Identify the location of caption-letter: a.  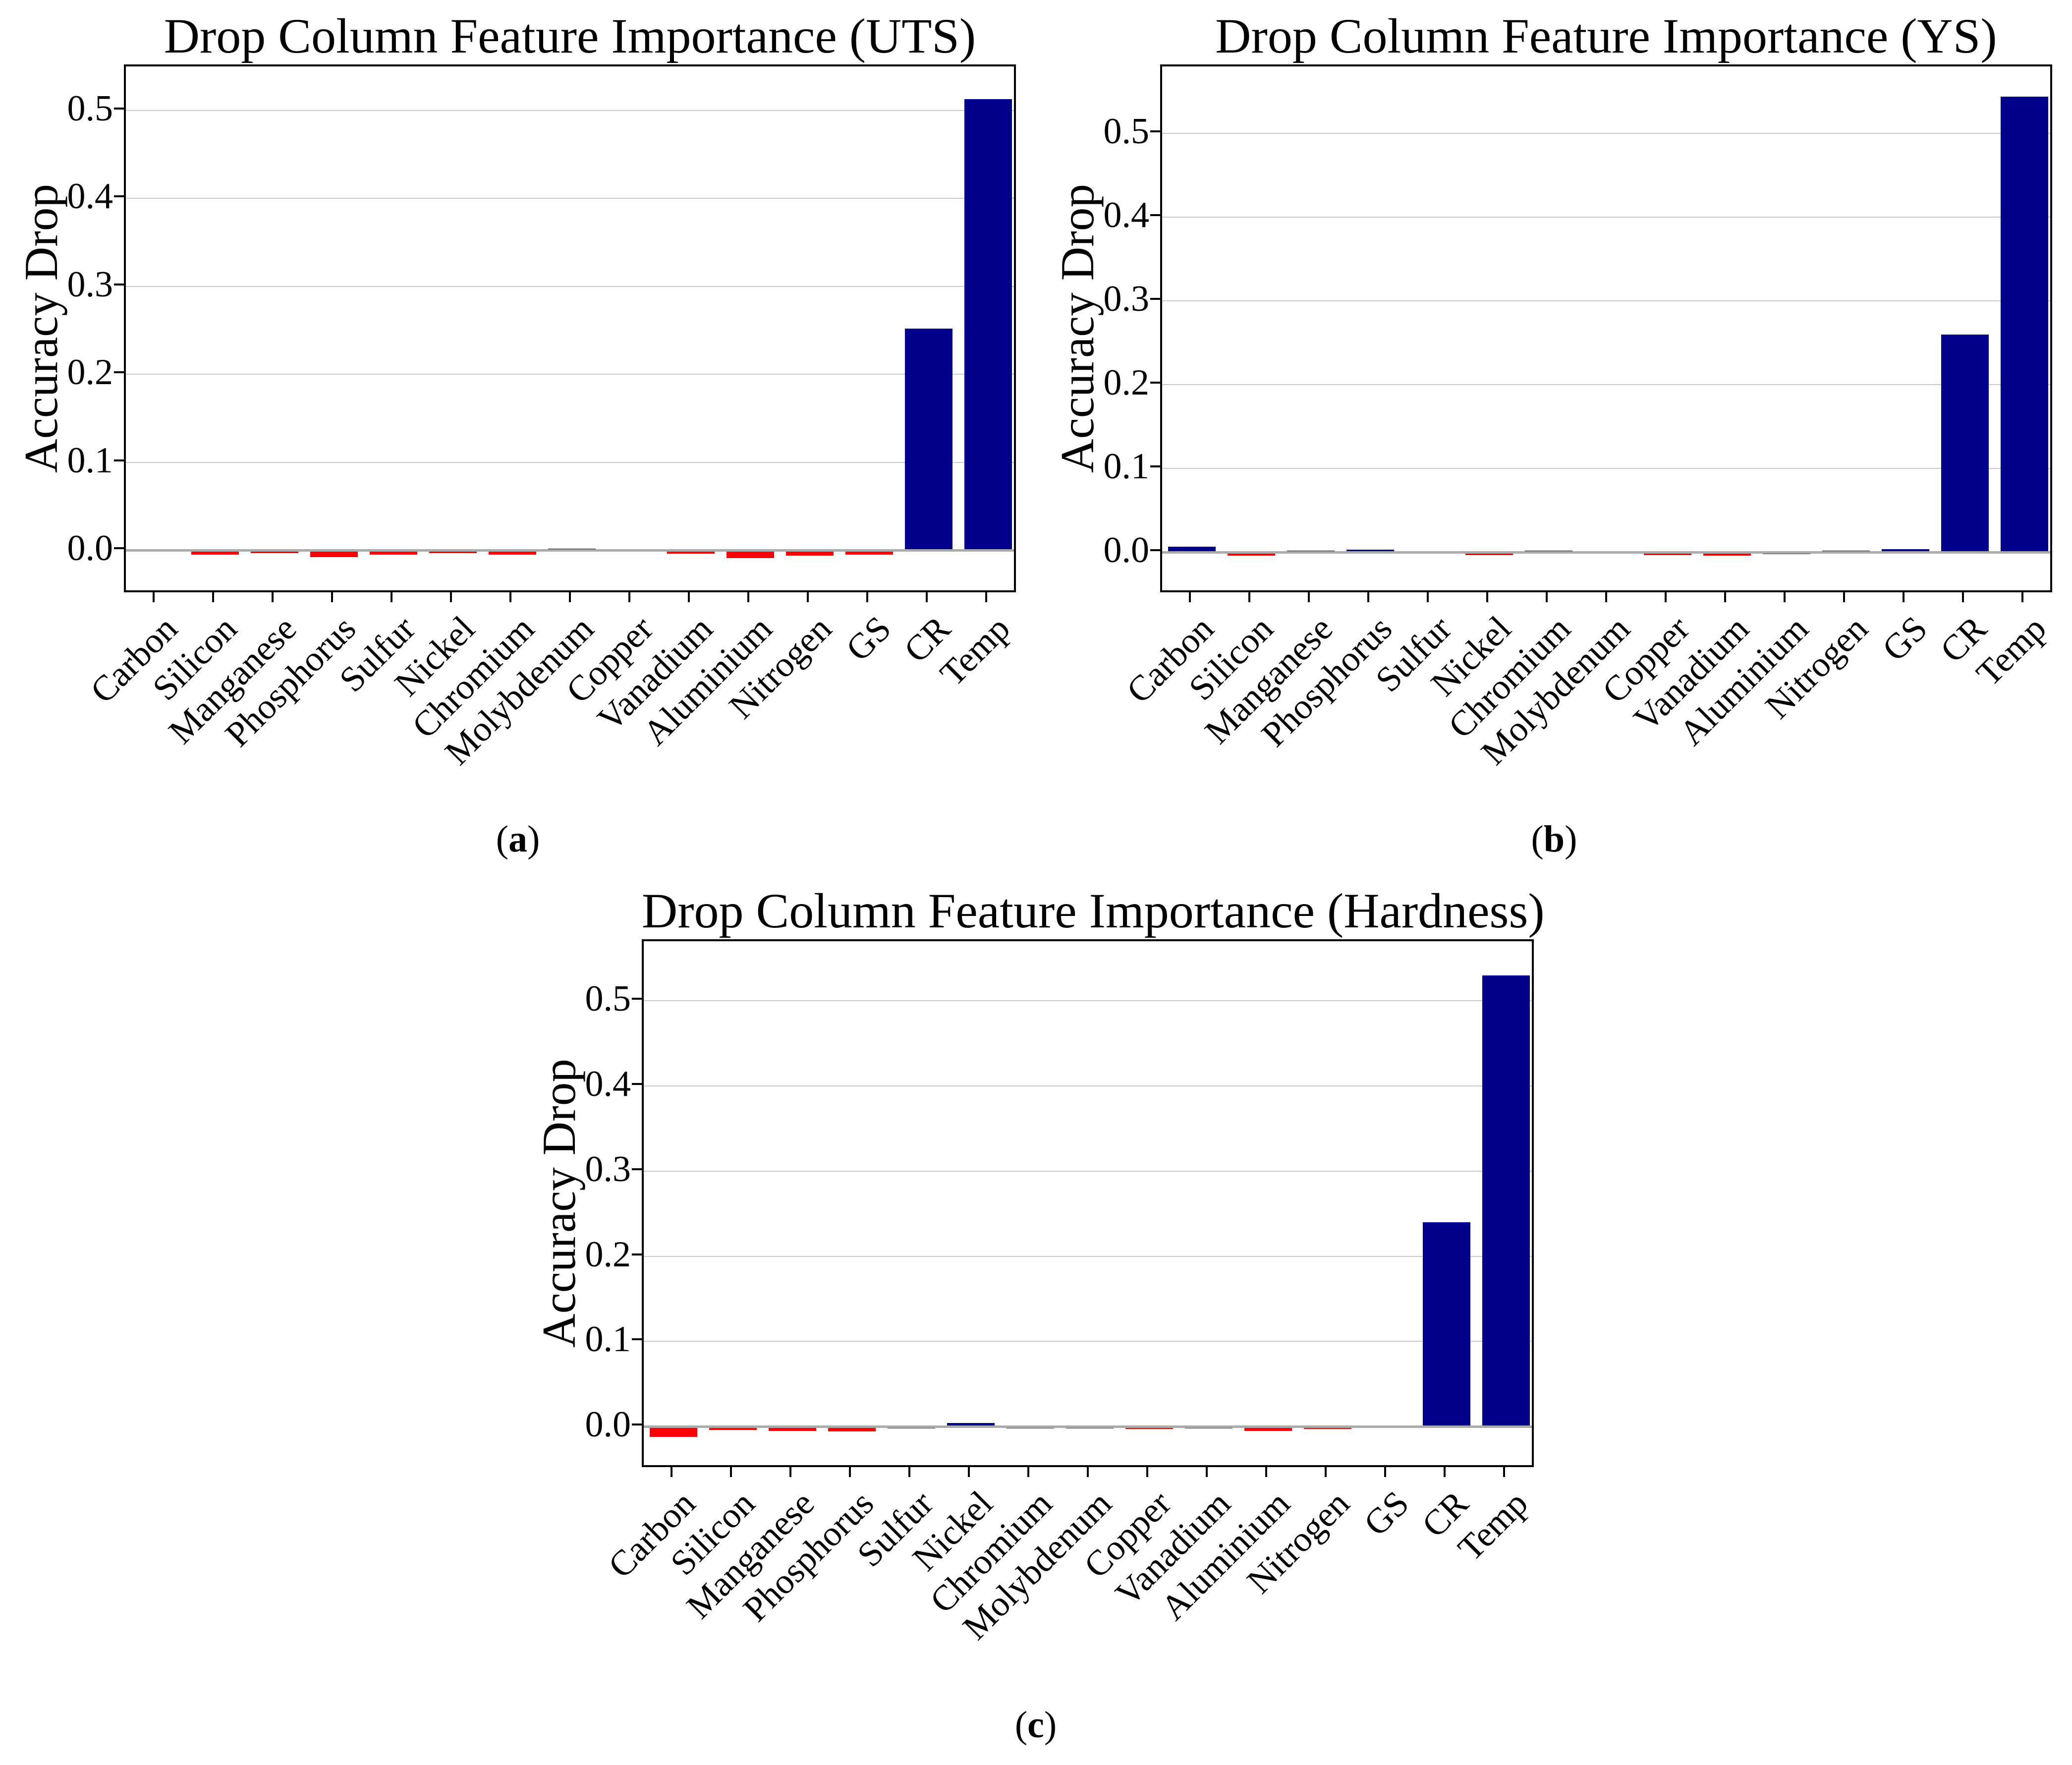
(517, 839).